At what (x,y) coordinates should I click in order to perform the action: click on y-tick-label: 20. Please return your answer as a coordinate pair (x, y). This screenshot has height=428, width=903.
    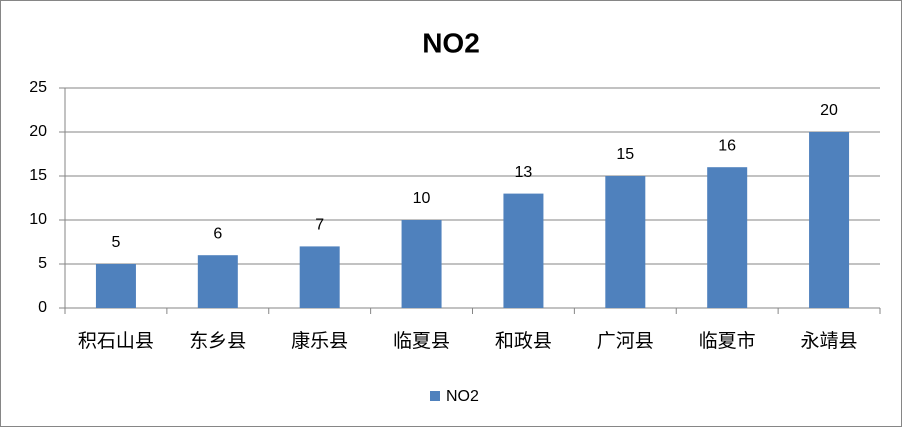
    Looking at the image, I should click on (38, 131).